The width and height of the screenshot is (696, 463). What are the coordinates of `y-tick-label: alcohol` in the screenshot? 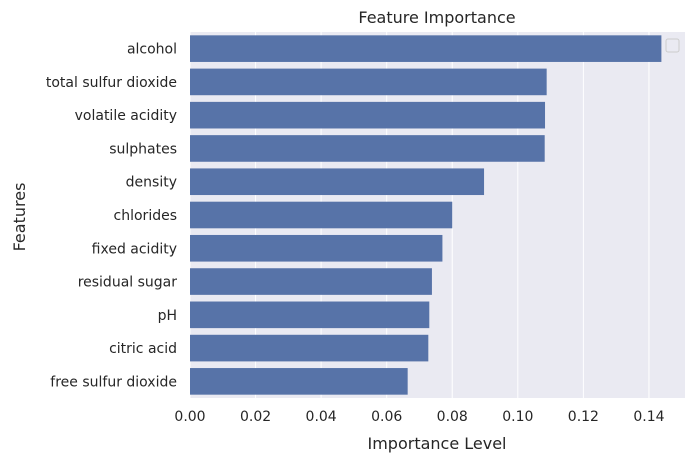 It's located at (152, 50).